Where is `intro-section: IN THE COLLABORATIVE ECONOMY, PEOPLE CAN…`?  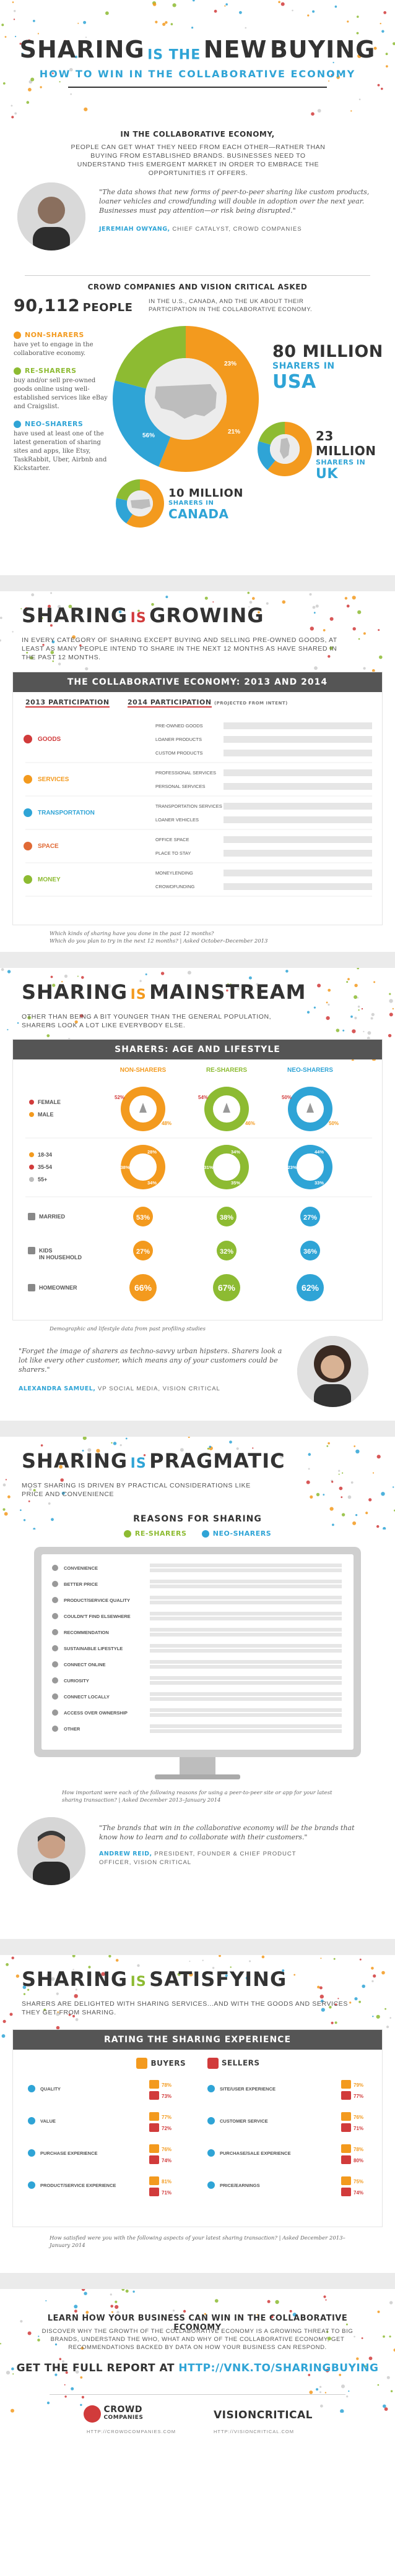
intro-section: IN THE COLLABORATIVE ECONOMY, PEOPLE CAN… is located at coordinates (197, 195).